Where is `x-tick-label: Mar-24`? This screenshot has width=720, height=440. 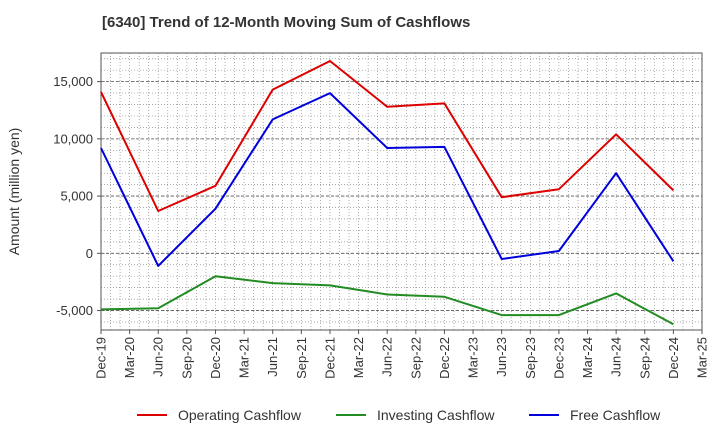 x-tick-label: Mar-24 is located at coordinates (587, 357).